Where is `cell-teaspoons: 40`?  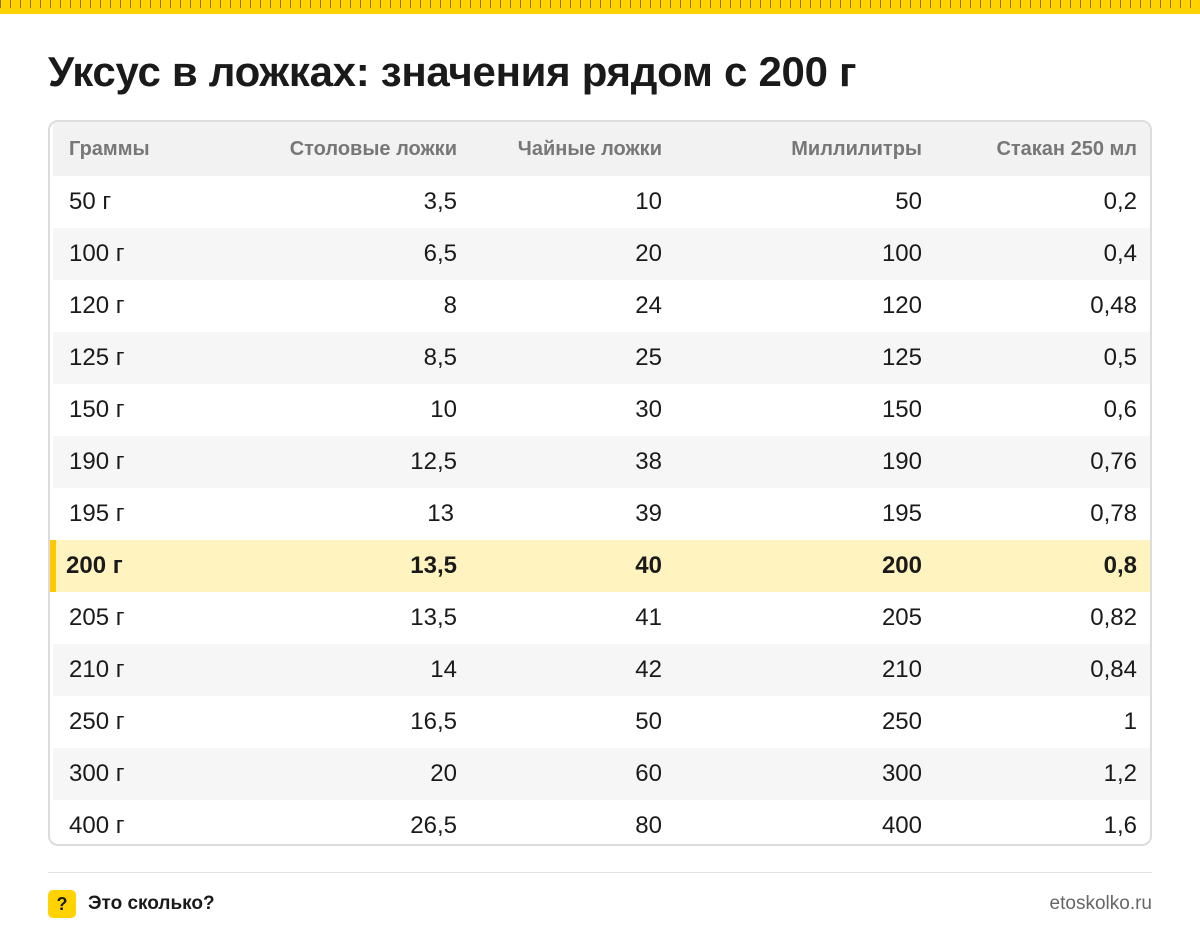 cell-teaspoons: 40 is located at coordinates (648, 565).